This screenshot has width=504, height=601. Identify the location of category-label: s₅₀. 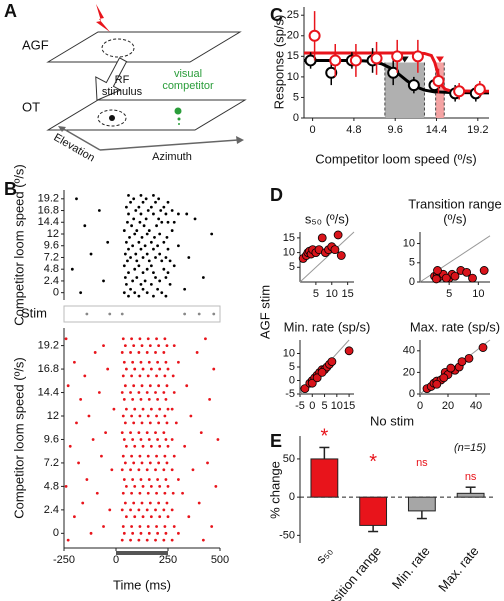
(324, 554).